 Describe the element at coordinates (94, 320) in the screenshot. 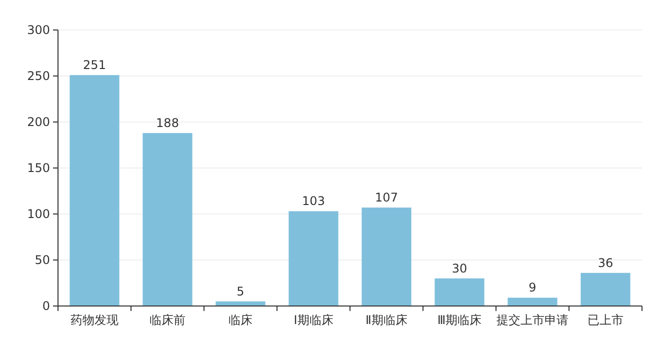

I see `x-tick-label: 药物发现` at that location.